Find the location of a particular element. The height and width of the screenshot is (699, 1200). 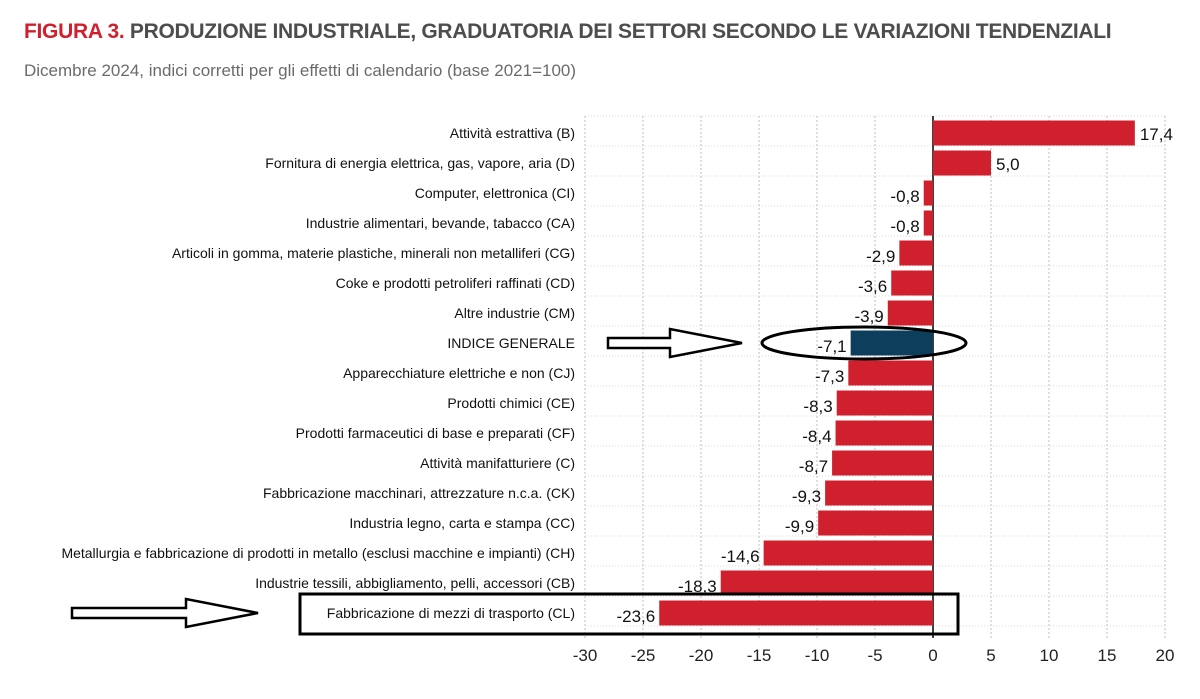

x-tick-label: 0 is located at coordinates (932, 655).